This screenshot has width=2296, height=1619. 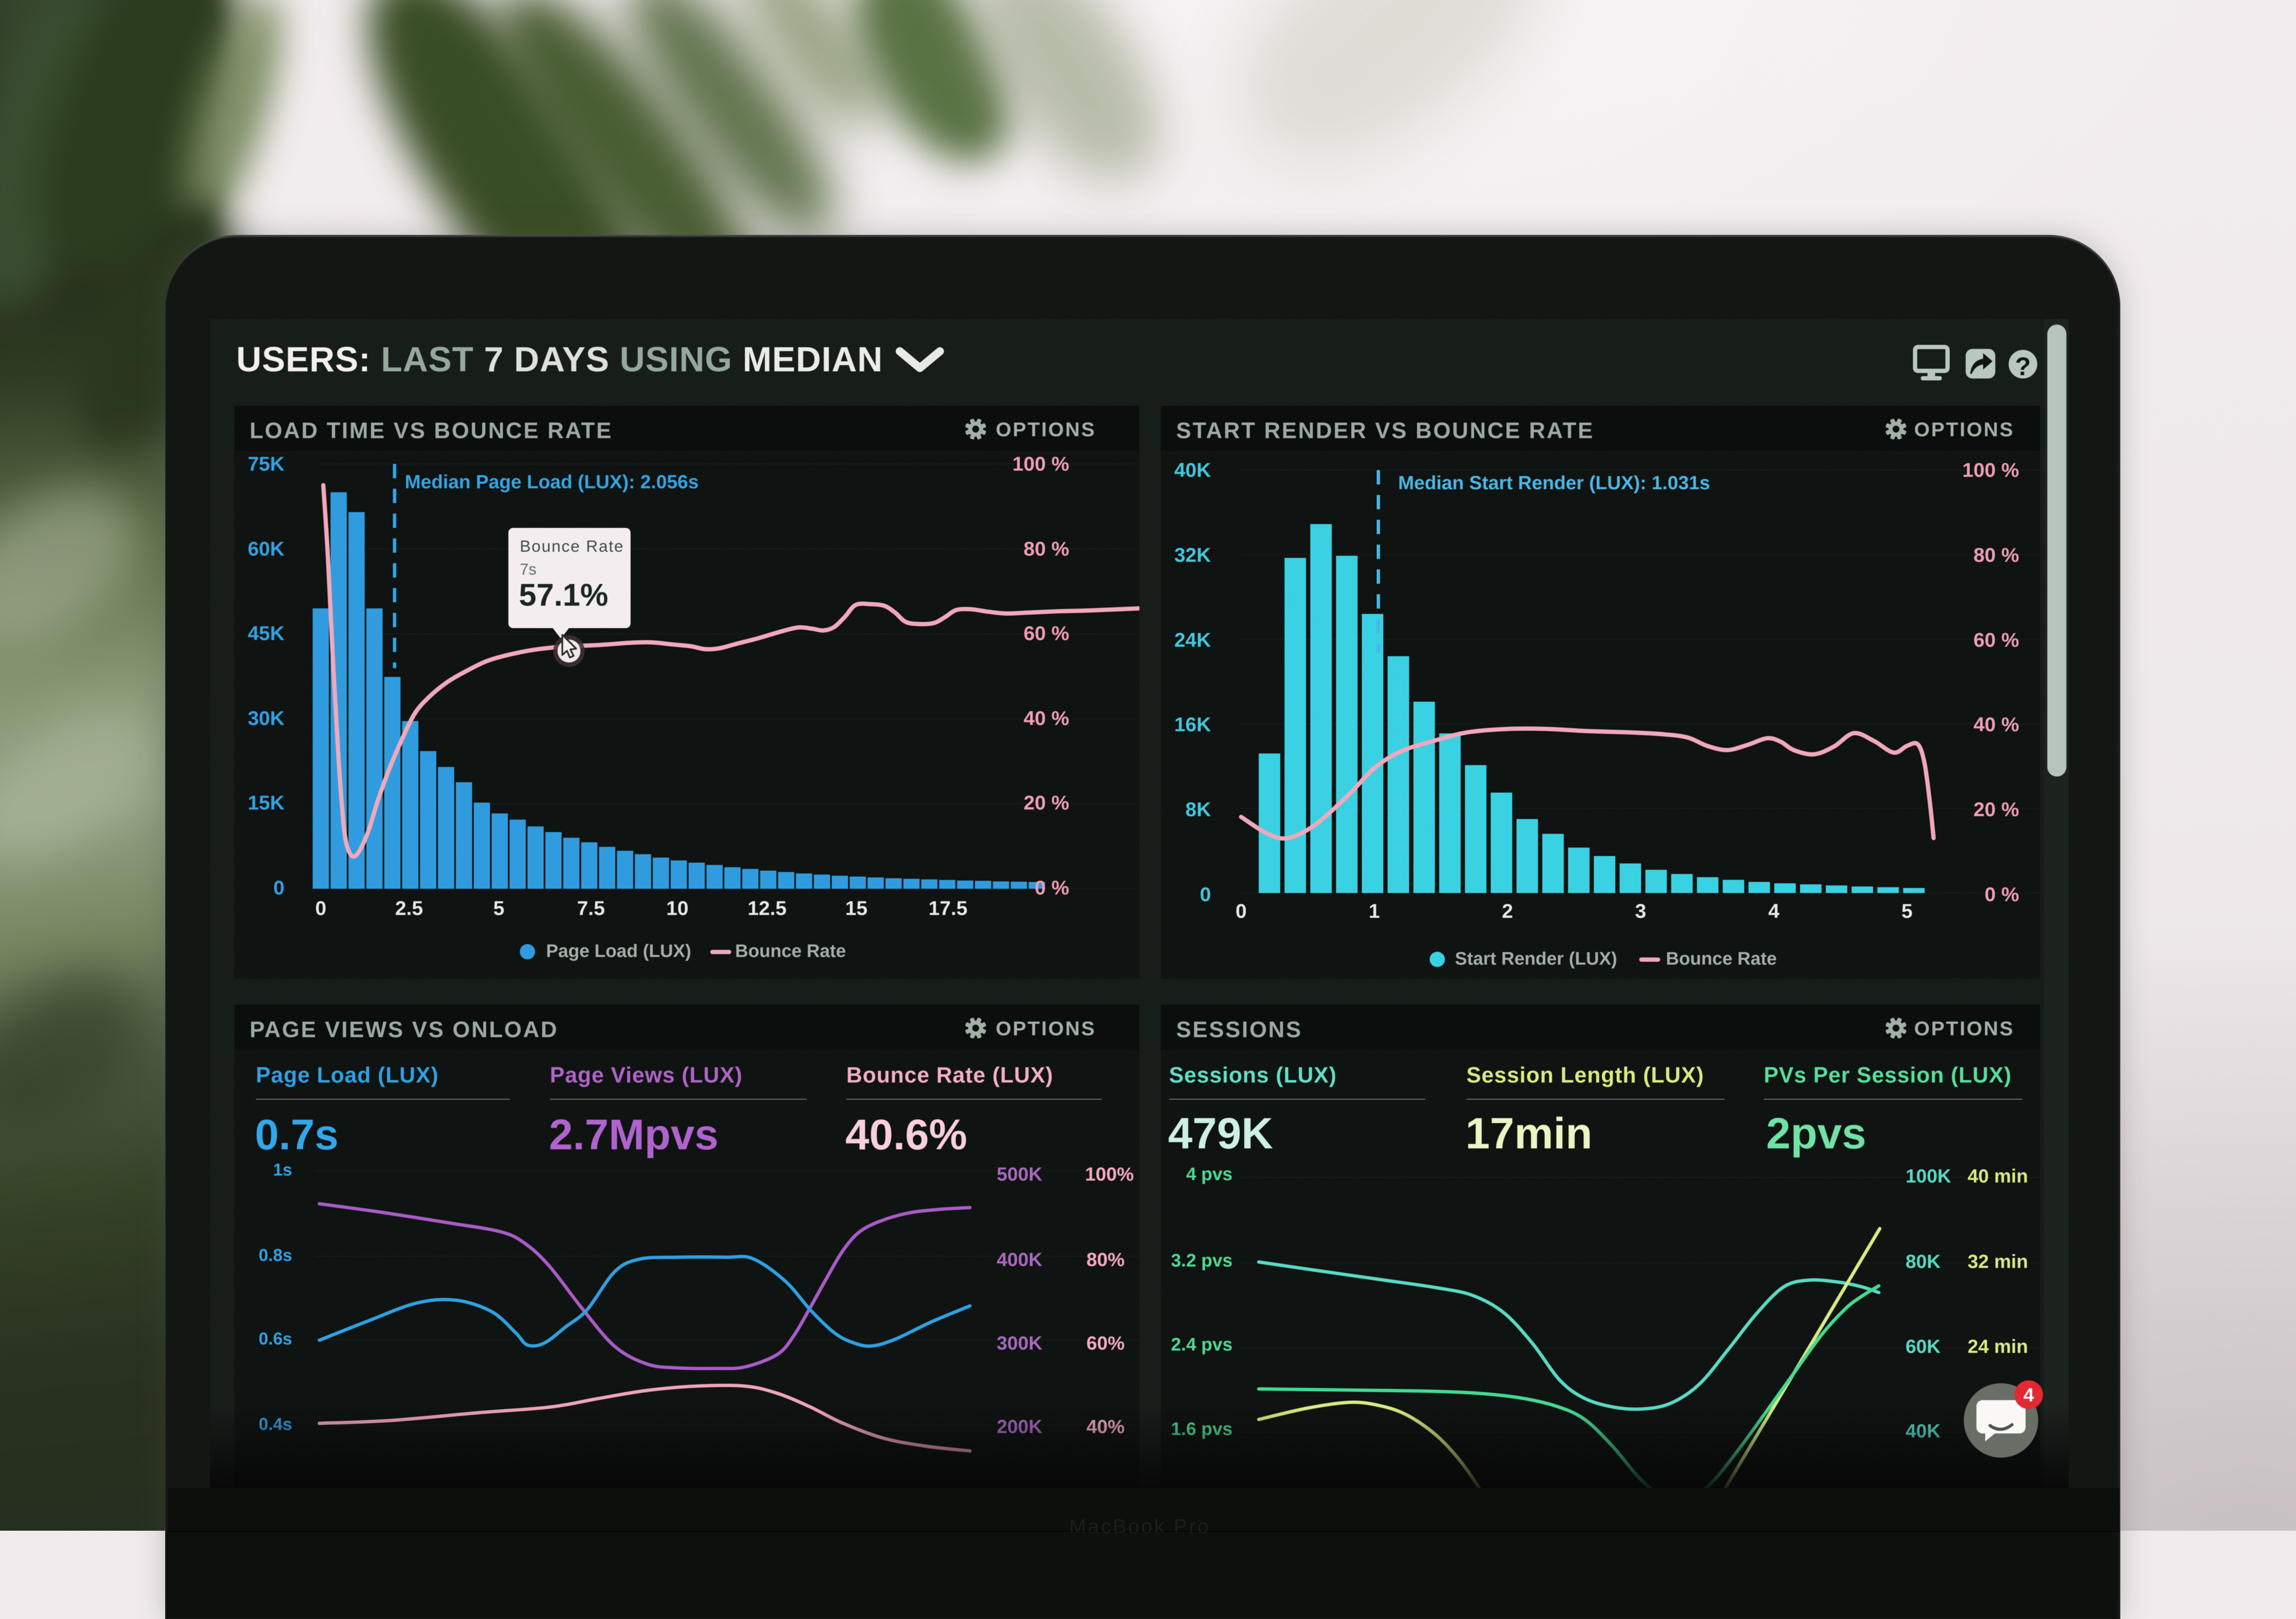 What do you see at coordinates (2029, 1395) in the screenshot?
I see `svg-text: 4` at bounding box center [2029, 1395].